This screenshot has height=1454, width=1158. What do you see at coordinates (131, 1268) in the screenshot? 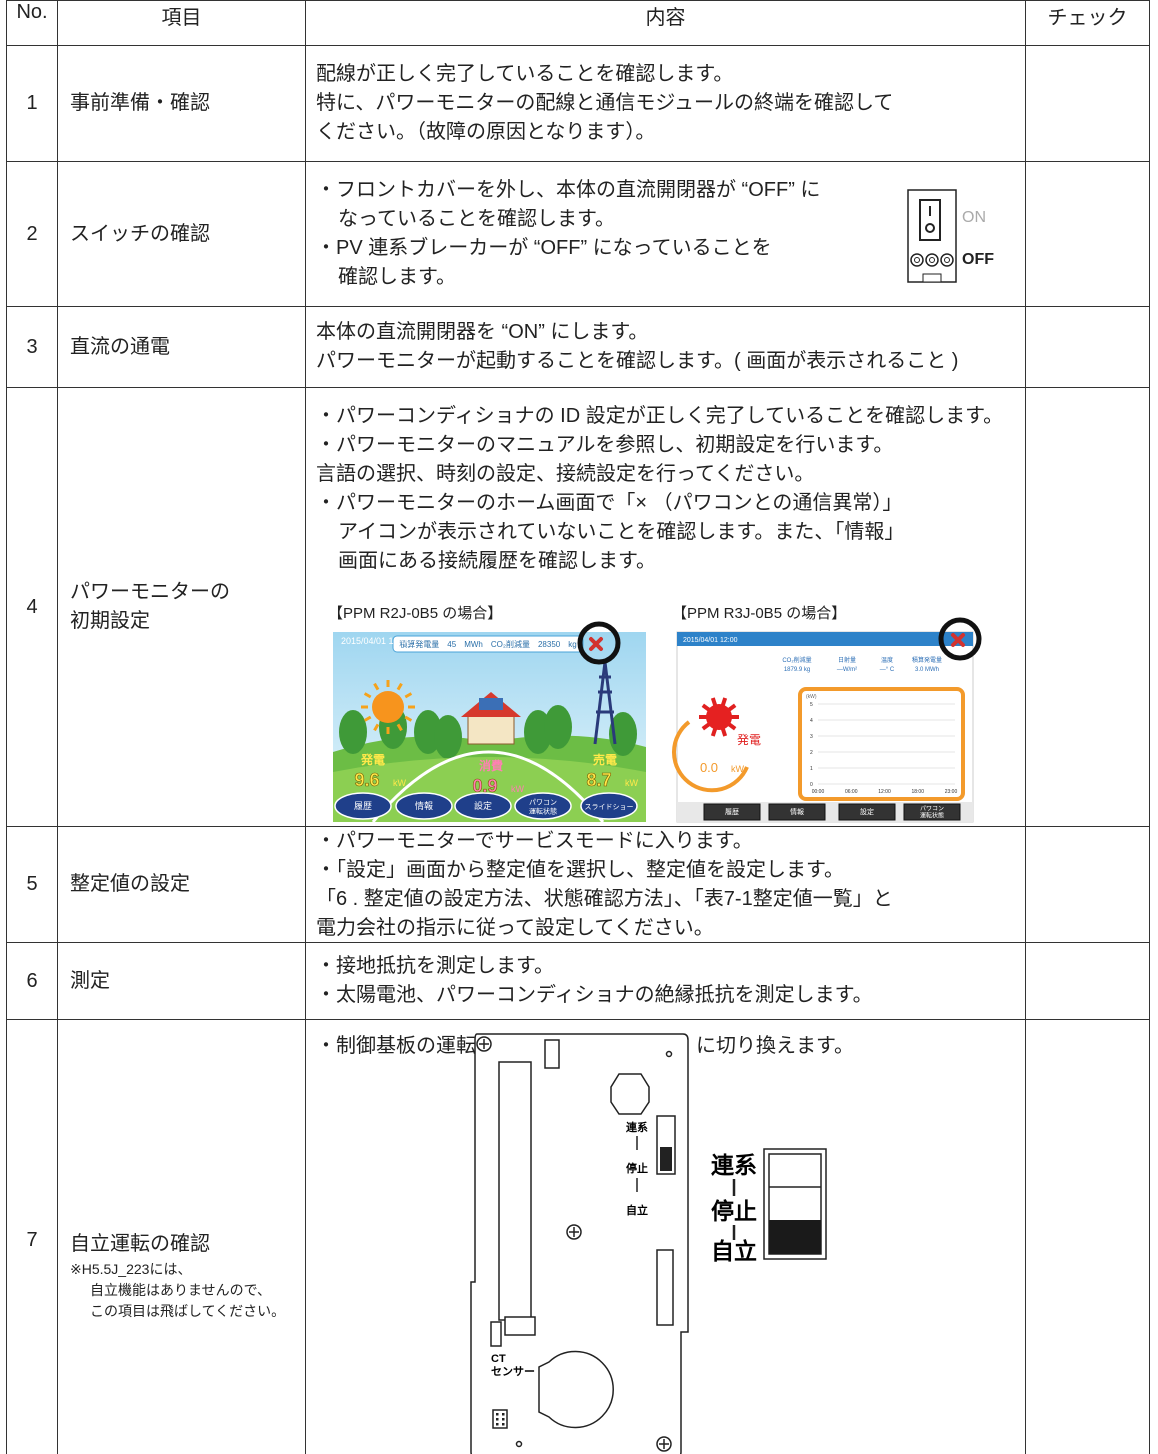
I see `item-note: ※H5.5J_223には、` at bounding box center [131, 1268].